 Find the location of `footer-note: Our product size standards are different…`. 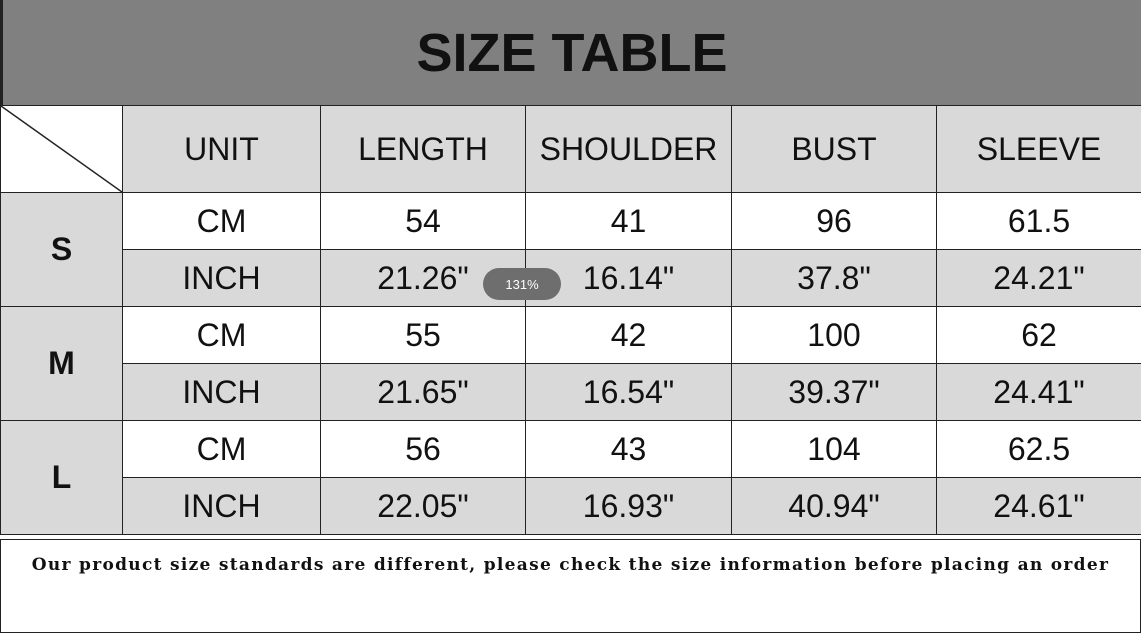

footer-note: Our product size standards are different… is located at coordinates (570, 586).